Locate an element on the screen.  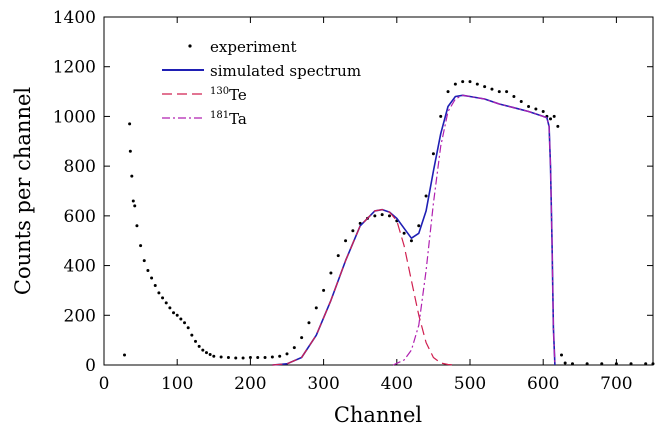
x-tick-label-0: 0 is located at coordinates (104, 384).